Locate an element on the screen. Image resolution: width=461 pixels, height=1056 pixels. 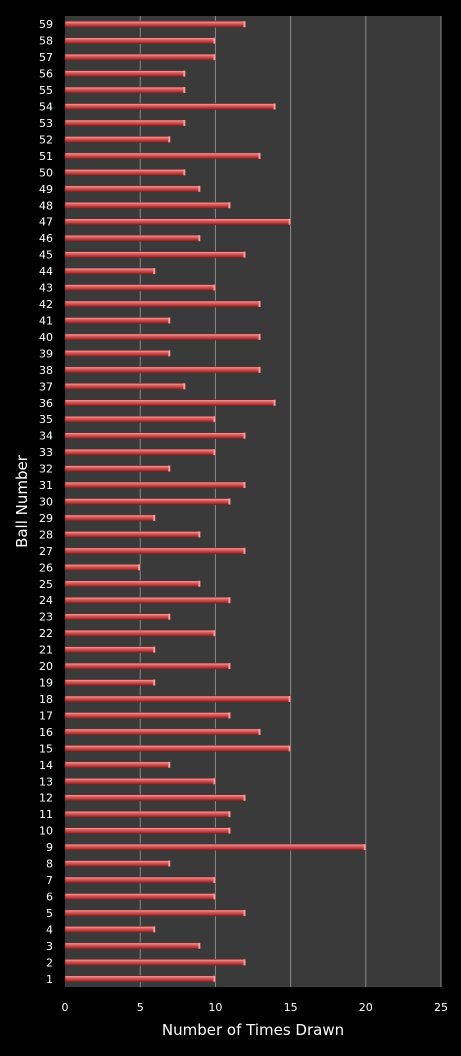
y-tick-label: 7 is located at coordinates (49, 880).